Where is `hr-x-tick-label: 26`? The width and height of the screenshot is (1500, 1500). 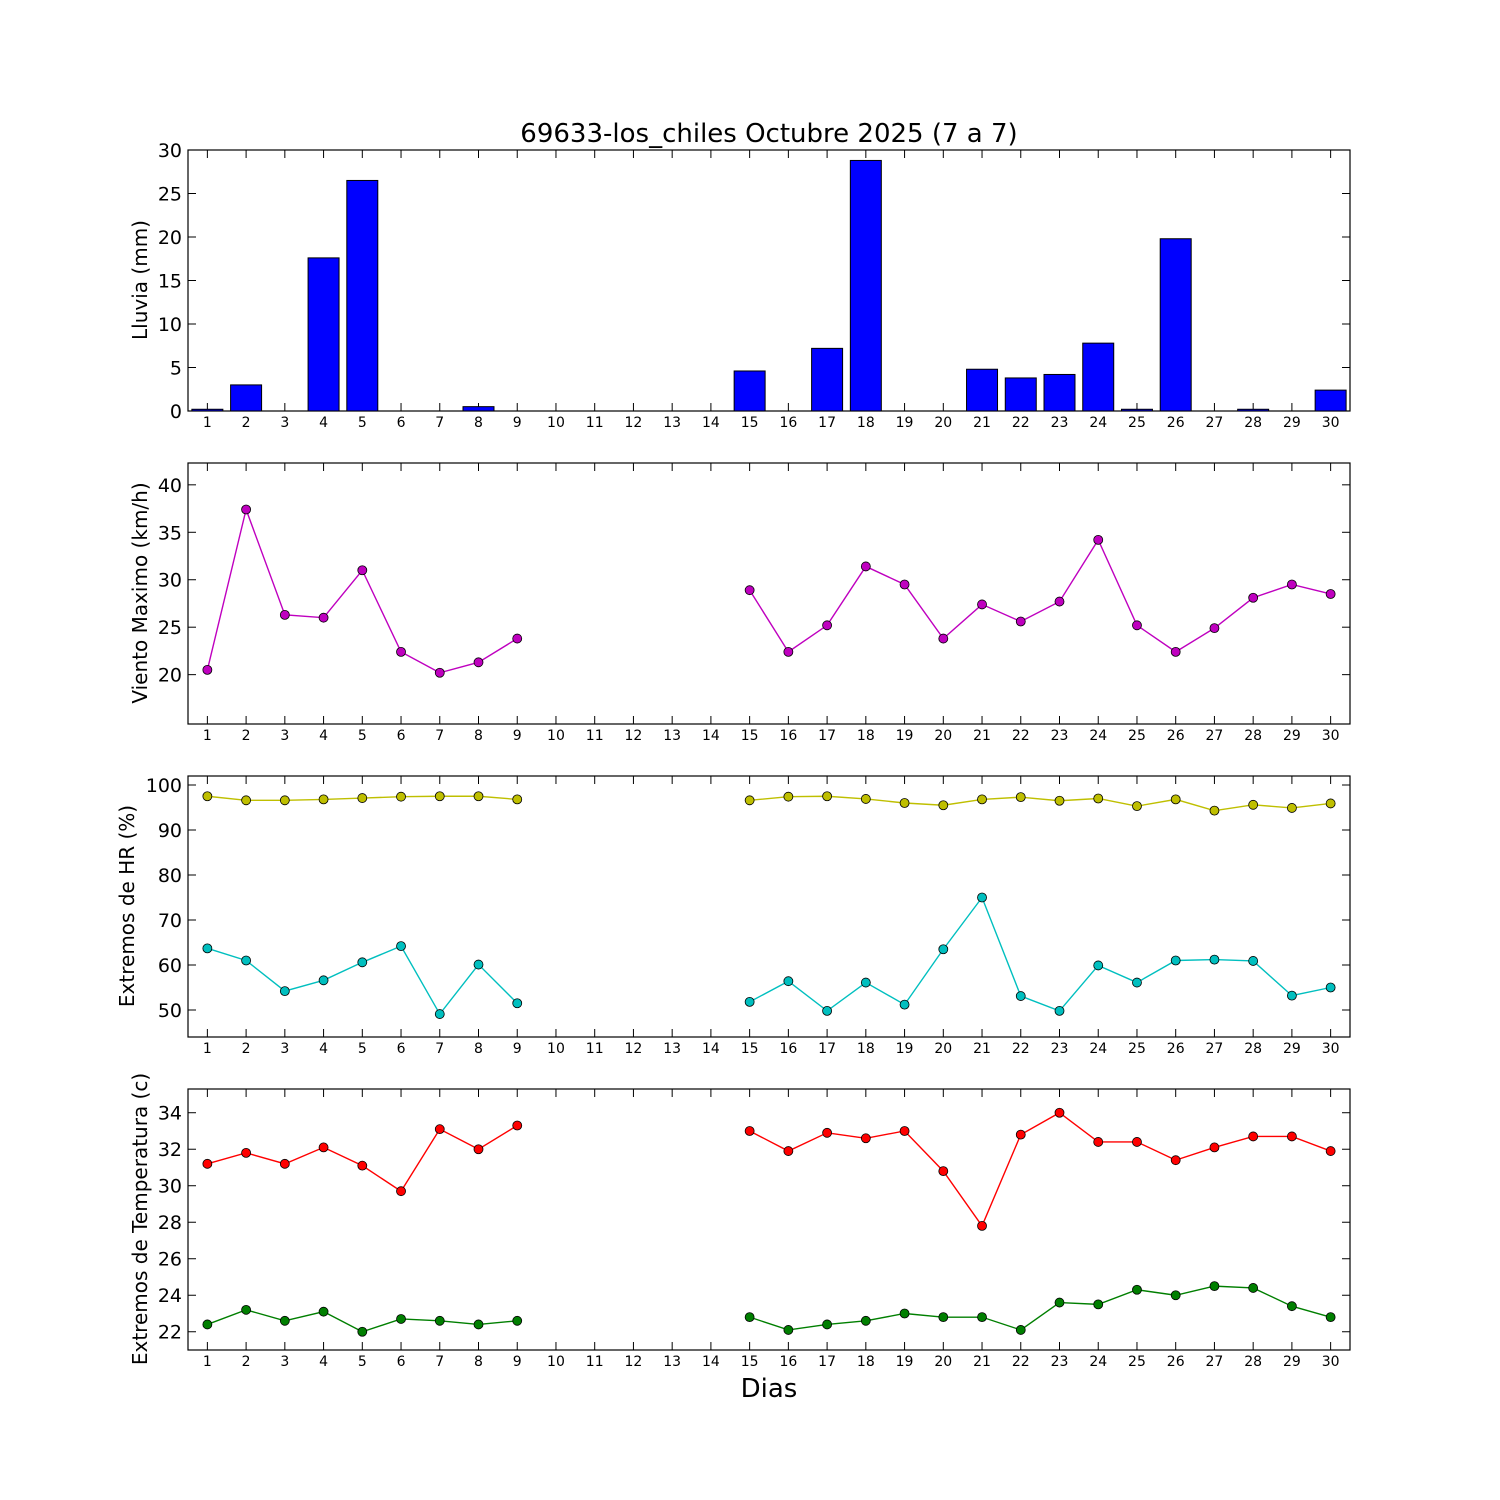 hr-x-tick-label: 26 is located at coordinates (1176, 1049).